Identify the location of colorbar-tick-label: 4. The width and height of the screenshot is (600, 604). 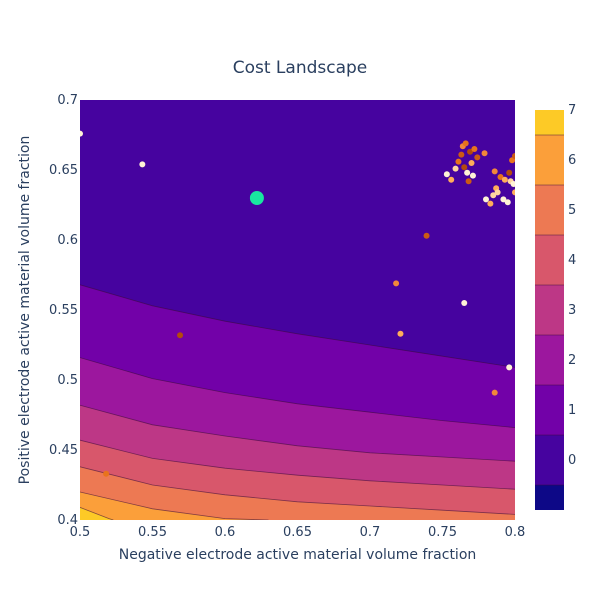
(572, 260).